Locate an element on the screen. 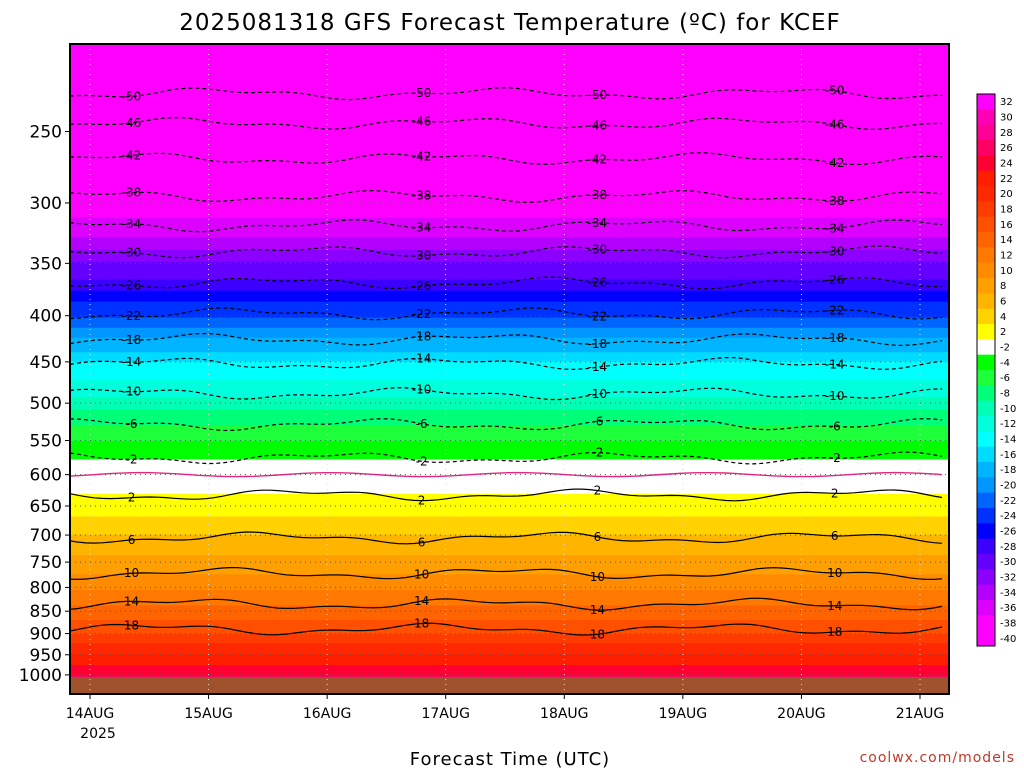 The width and height of the screenshot is (1024, 768). y-tick-label: 1000 is located at coordinates (40, 676).